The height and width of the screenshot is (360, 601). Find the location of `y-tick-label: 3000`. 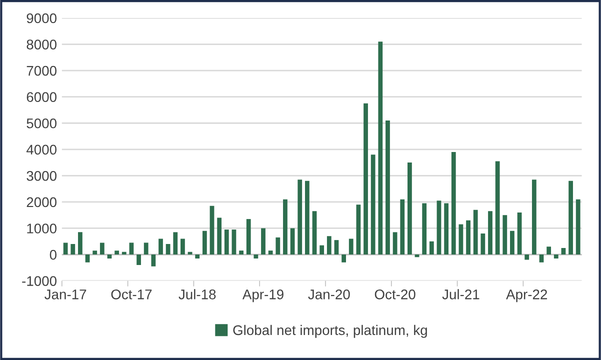

y-tick-label: 3000 is located at coordinates (41, 176).